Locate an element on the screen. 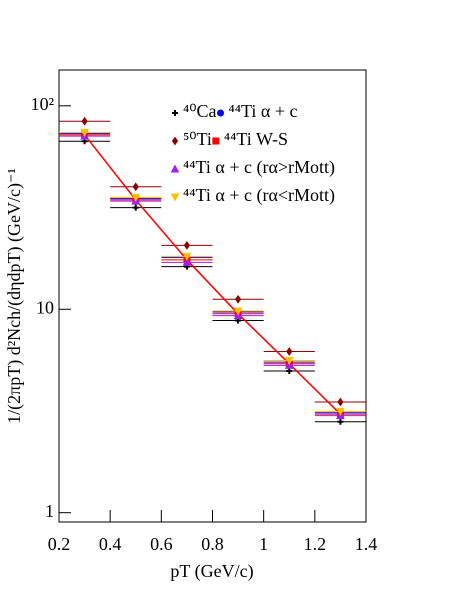  x-tick-label: 1.2 is located at coordinates (315, 544).